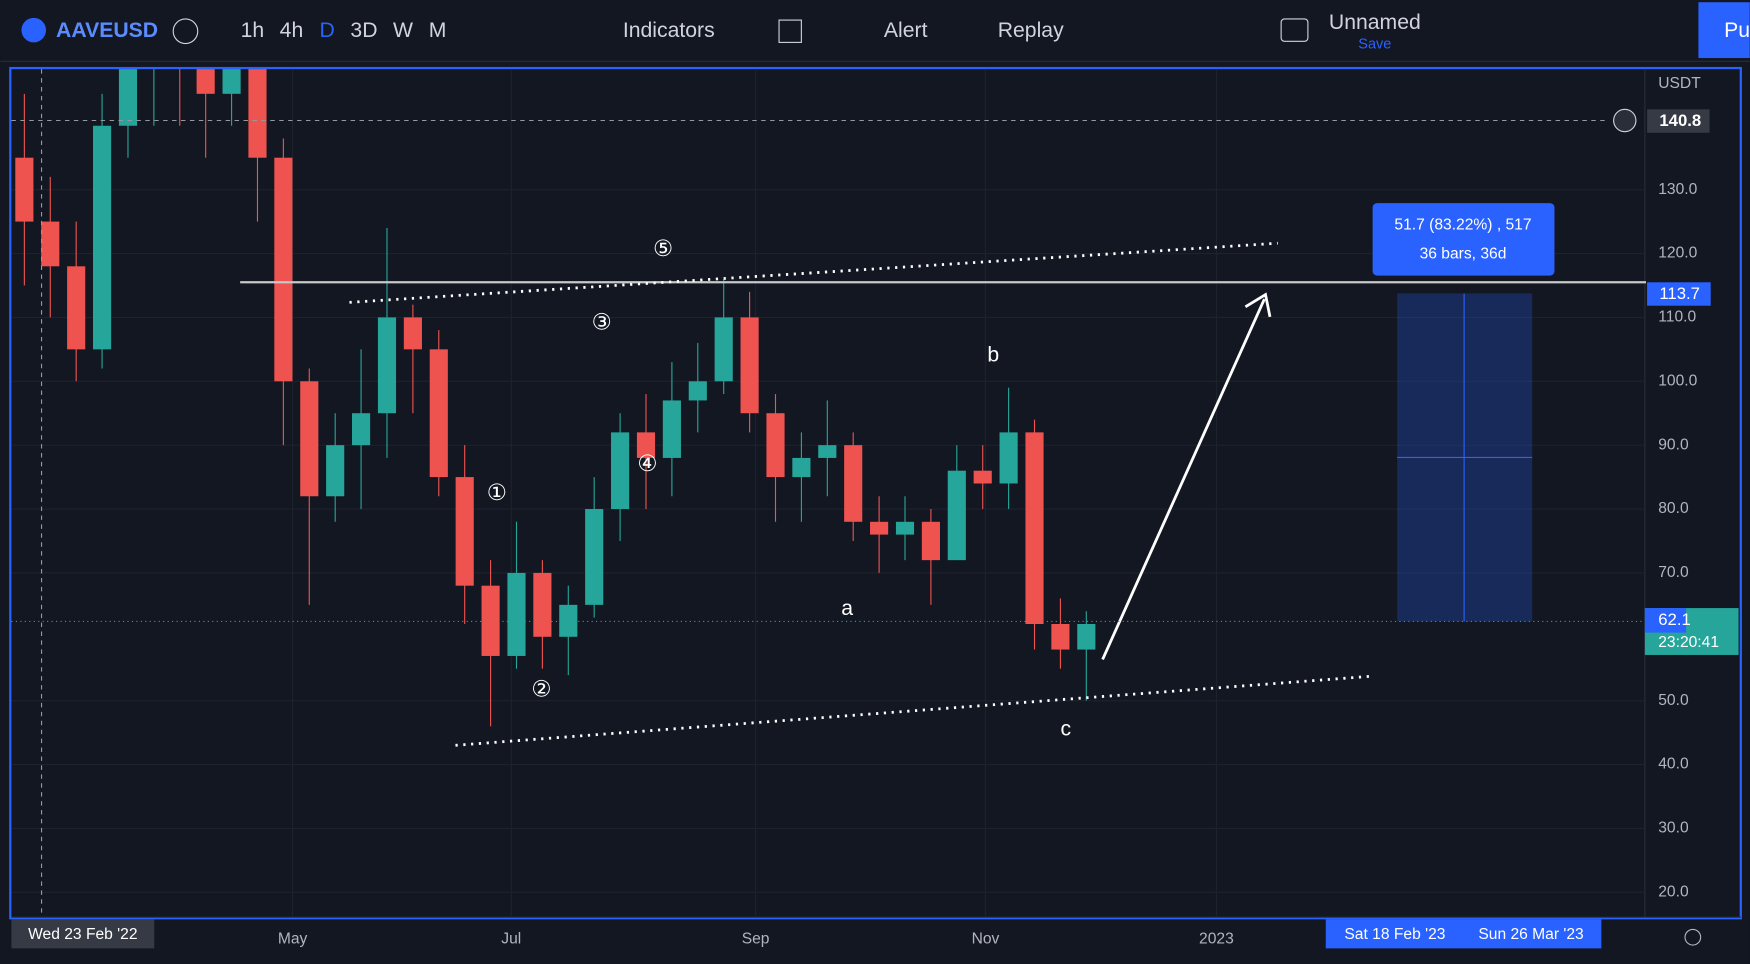 The height and width of the screenshot is (964, 1750). Describe the element at coordinates (1394, 934) in the screenshot. I see `range-start: Sat 18 Feb '23` at that location.